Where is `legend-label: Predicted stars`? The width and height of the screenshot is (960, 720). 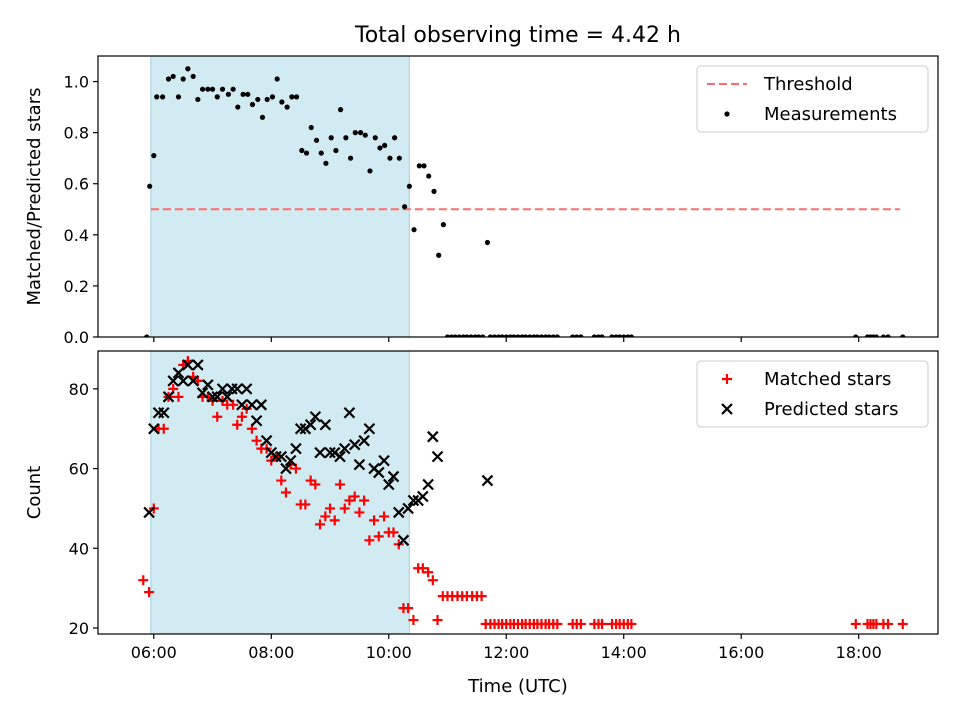
legend-label: Predicted stars is located at coordinates (831, 409).